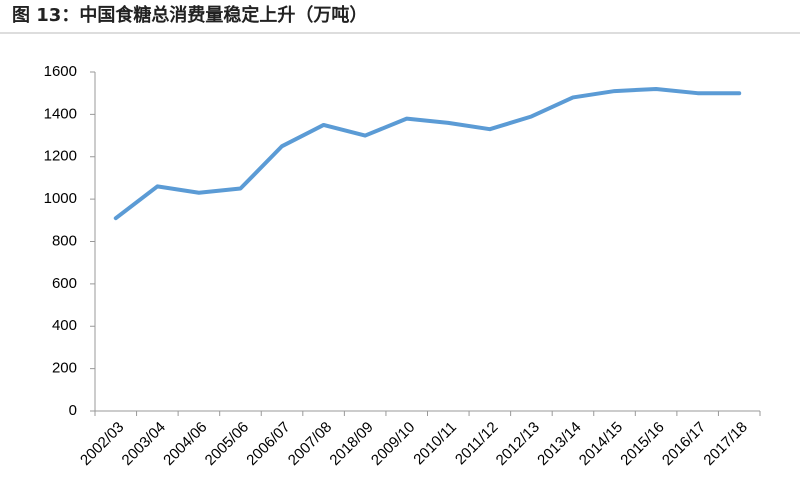 The height and width of the screenshot is (500, 800). Describe the element at coordinates (518, 444) in the screenshot. I see `x-tick-label: 2012/13` at that location.